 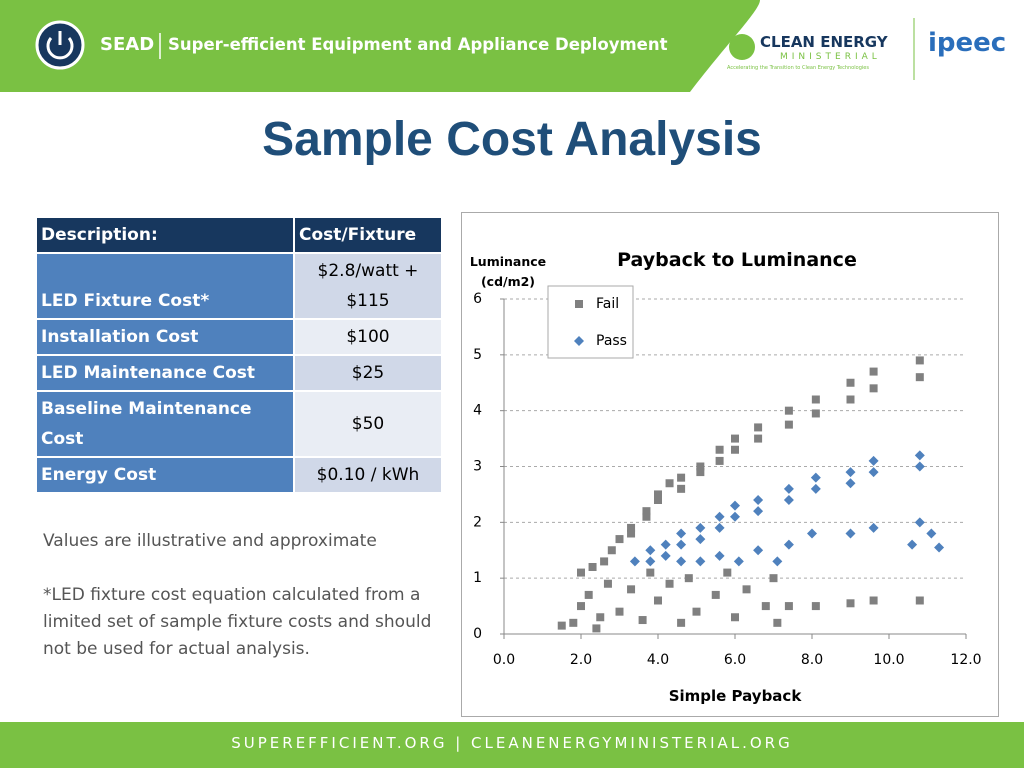 I want to click on power-icon-arc, so click(x=60, y=48).